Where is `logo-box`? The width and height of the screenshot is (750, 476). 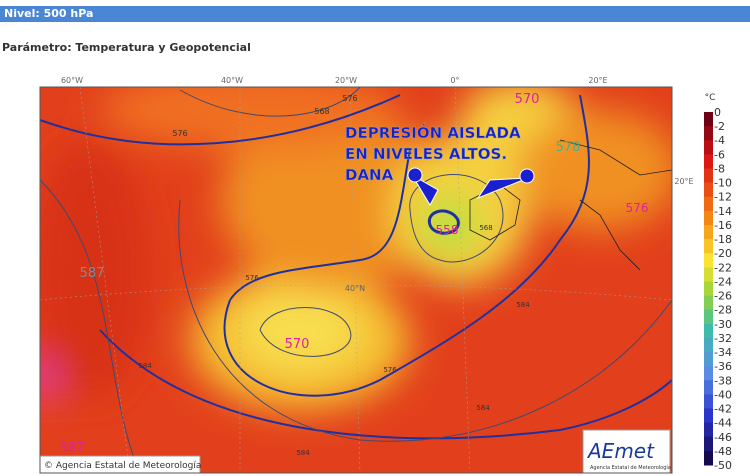
logo-box is located at coordinates (626, 451).